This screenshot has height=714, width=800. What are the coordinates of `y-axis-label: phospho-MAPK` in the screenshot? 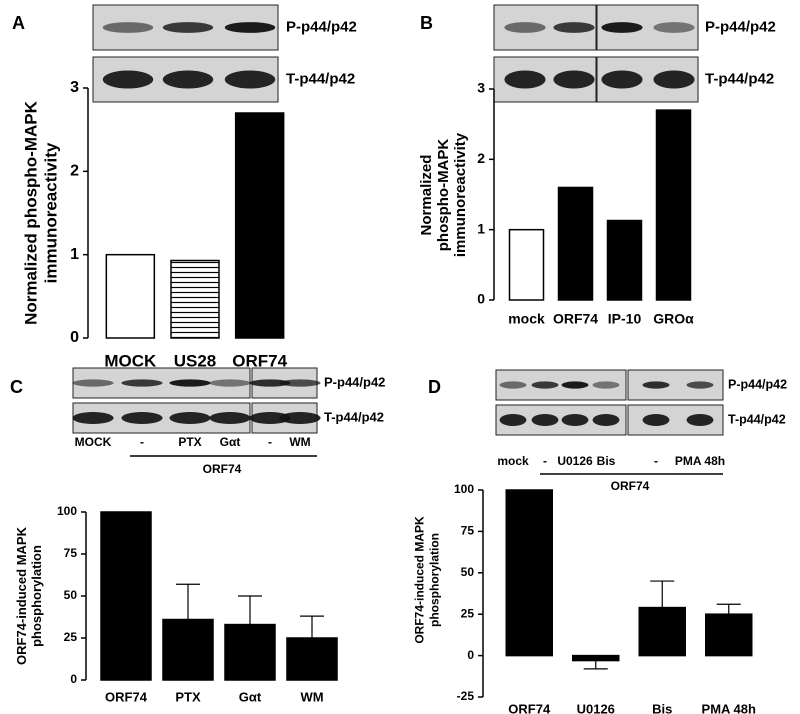 It's located at (443, 195).